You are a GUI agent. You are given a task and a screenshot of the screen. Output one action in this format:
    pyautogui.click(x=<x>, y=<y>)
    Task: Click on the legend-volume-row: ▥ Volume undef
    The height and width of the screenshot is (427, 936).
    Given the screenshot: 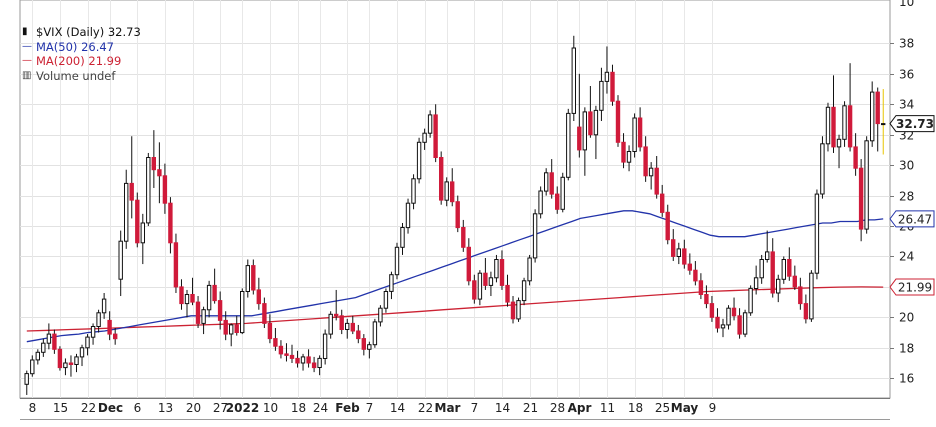 What is the action you would take?
    pyautogui.click(x=81, y=76)
    